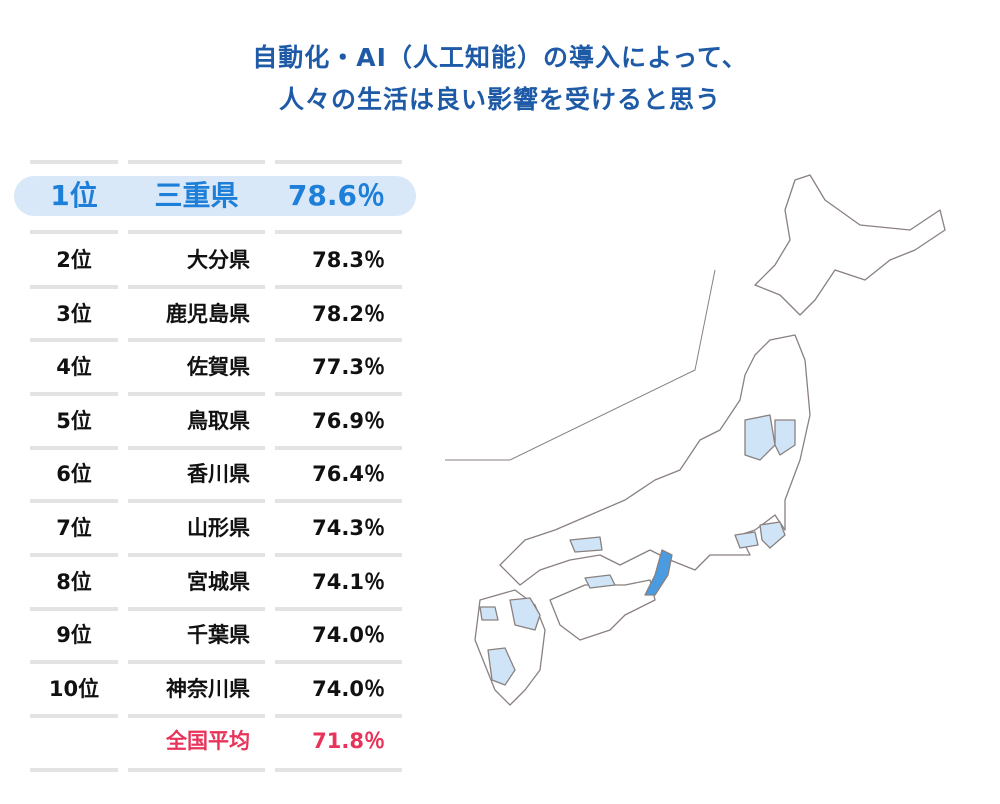  Describe the element at coordinates (74, 635) in the screenshot. I see `rank-label: 9位` at that location.